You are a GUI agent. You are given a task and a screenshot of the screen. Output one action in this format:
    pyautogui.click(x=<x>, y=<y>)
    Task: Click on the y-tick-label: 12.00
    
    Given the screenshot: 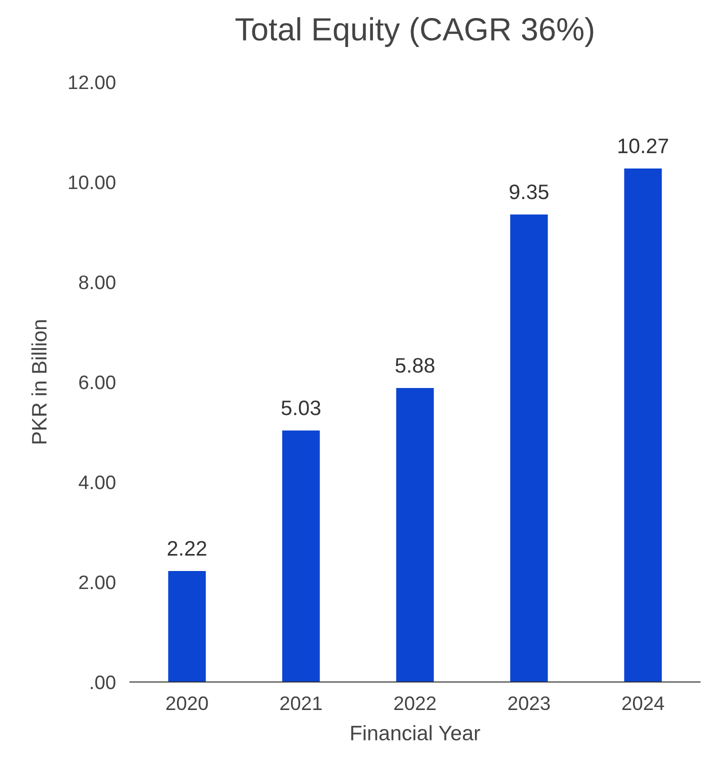 What is the action you would take?
    pyautogui.click(x=92, y=82)
    